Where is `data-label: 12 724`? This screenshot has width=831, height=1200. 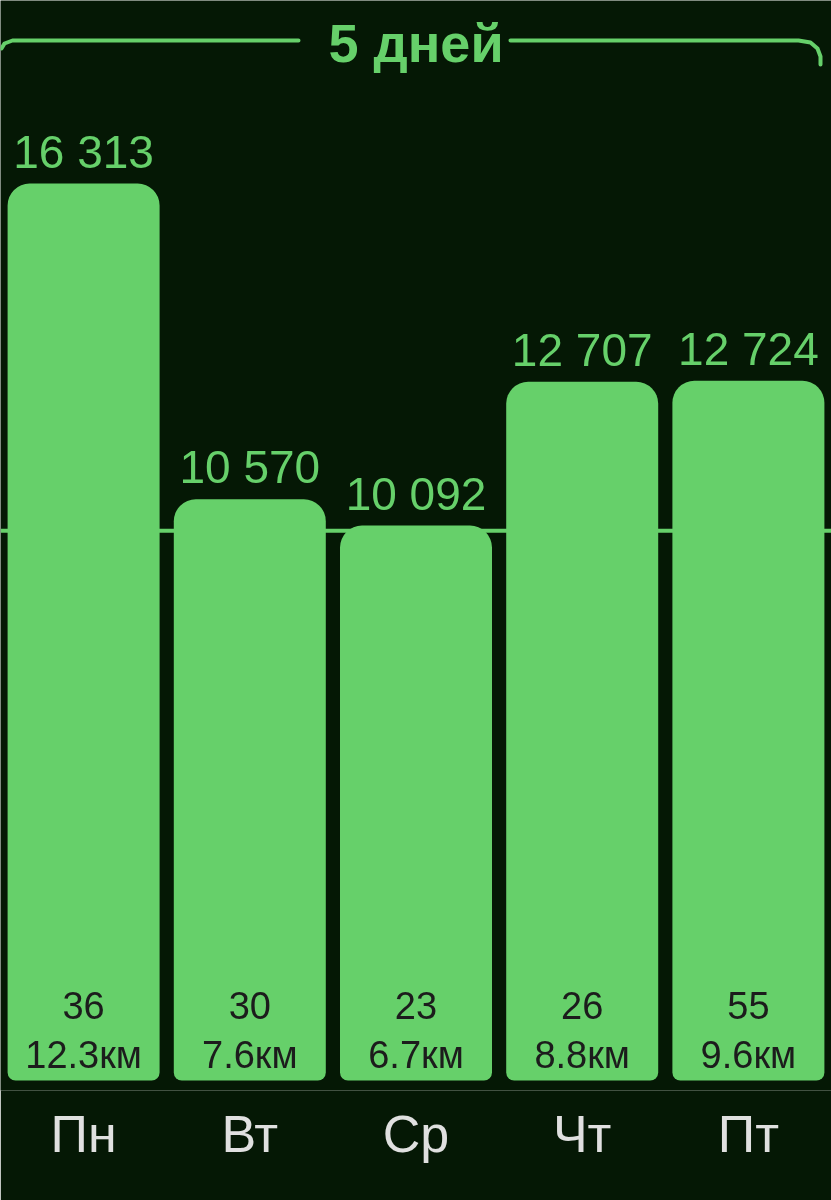
data-label: 12 724 is located at coordinates (748, 348).